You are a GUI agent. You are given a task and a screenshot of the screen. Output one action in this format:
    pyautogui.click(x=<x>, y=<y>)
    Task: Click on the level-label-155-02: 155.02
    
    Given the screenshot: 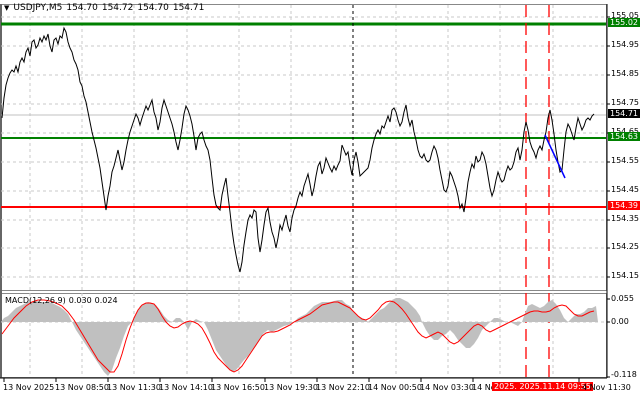 What is the action you would take?
    pyautogui.click(x=624, y=22)
    